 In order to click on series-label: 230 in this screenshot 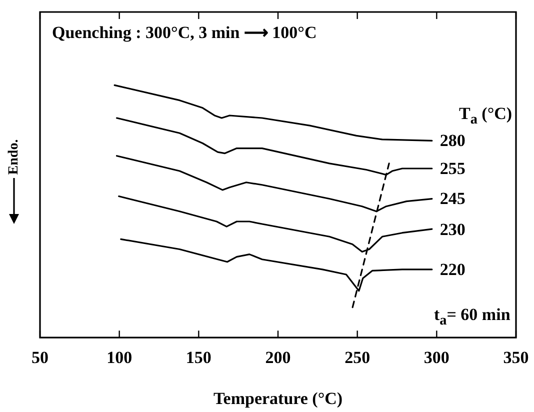, I will do `click(453, 229)`.